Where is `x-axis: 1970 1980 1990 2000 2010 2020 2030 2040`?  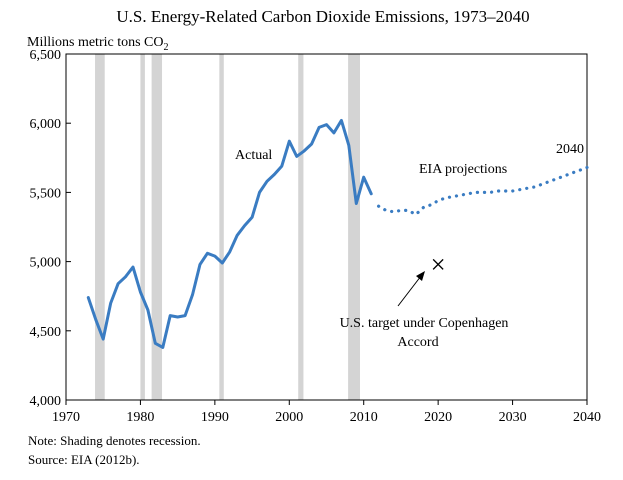
x-axis: 1970 1980 1990 2000 2010 2020 2030 2040 is located at coordinates (326, 412).